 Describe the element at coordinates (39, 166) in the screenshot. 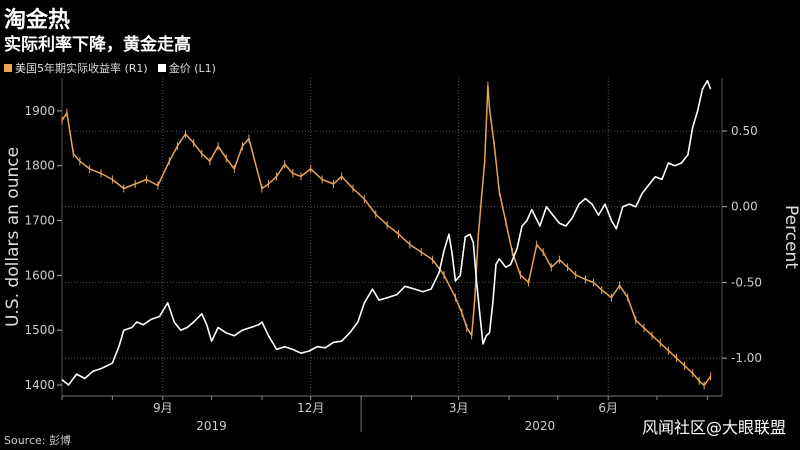

I see `left-tick-label: 1800` at that location.